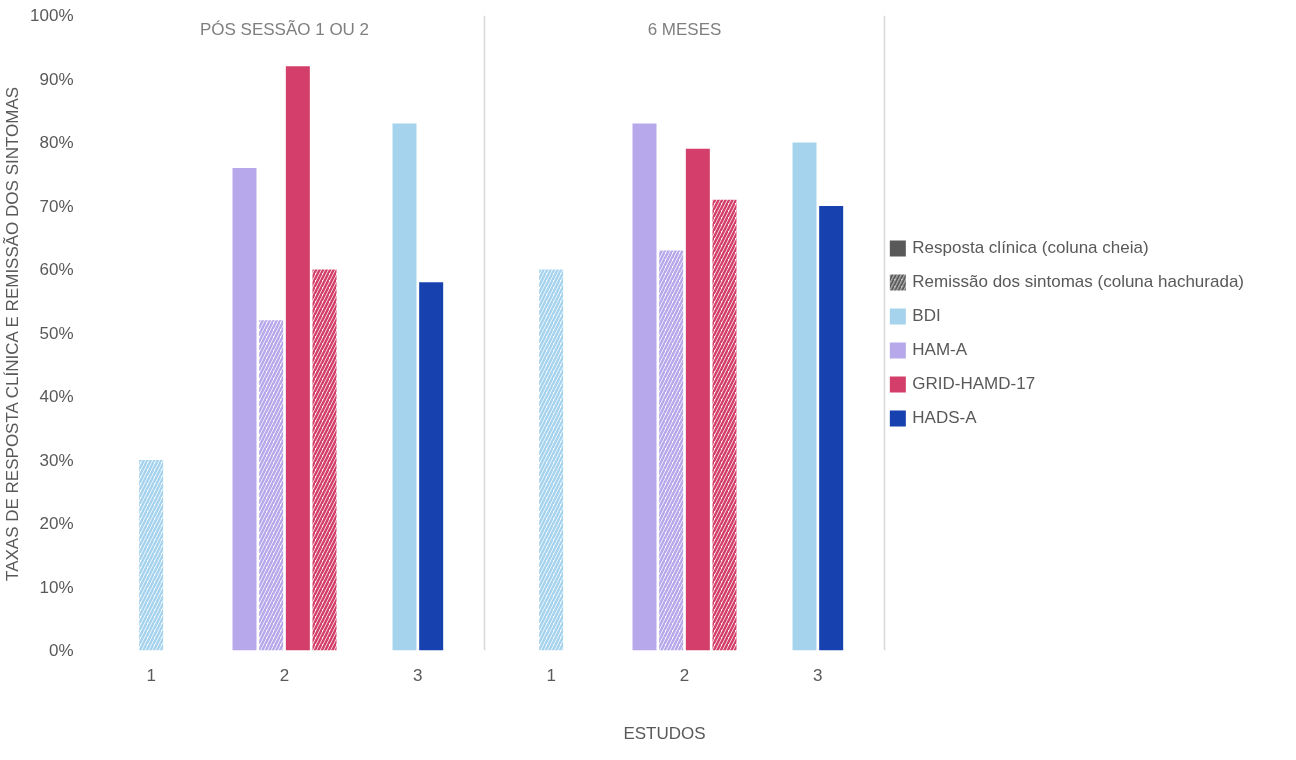  What do you see at coordinates (56, 206) in the screenshot?
I see `y-tick-label: 70%` at bounding box center [56, 206].